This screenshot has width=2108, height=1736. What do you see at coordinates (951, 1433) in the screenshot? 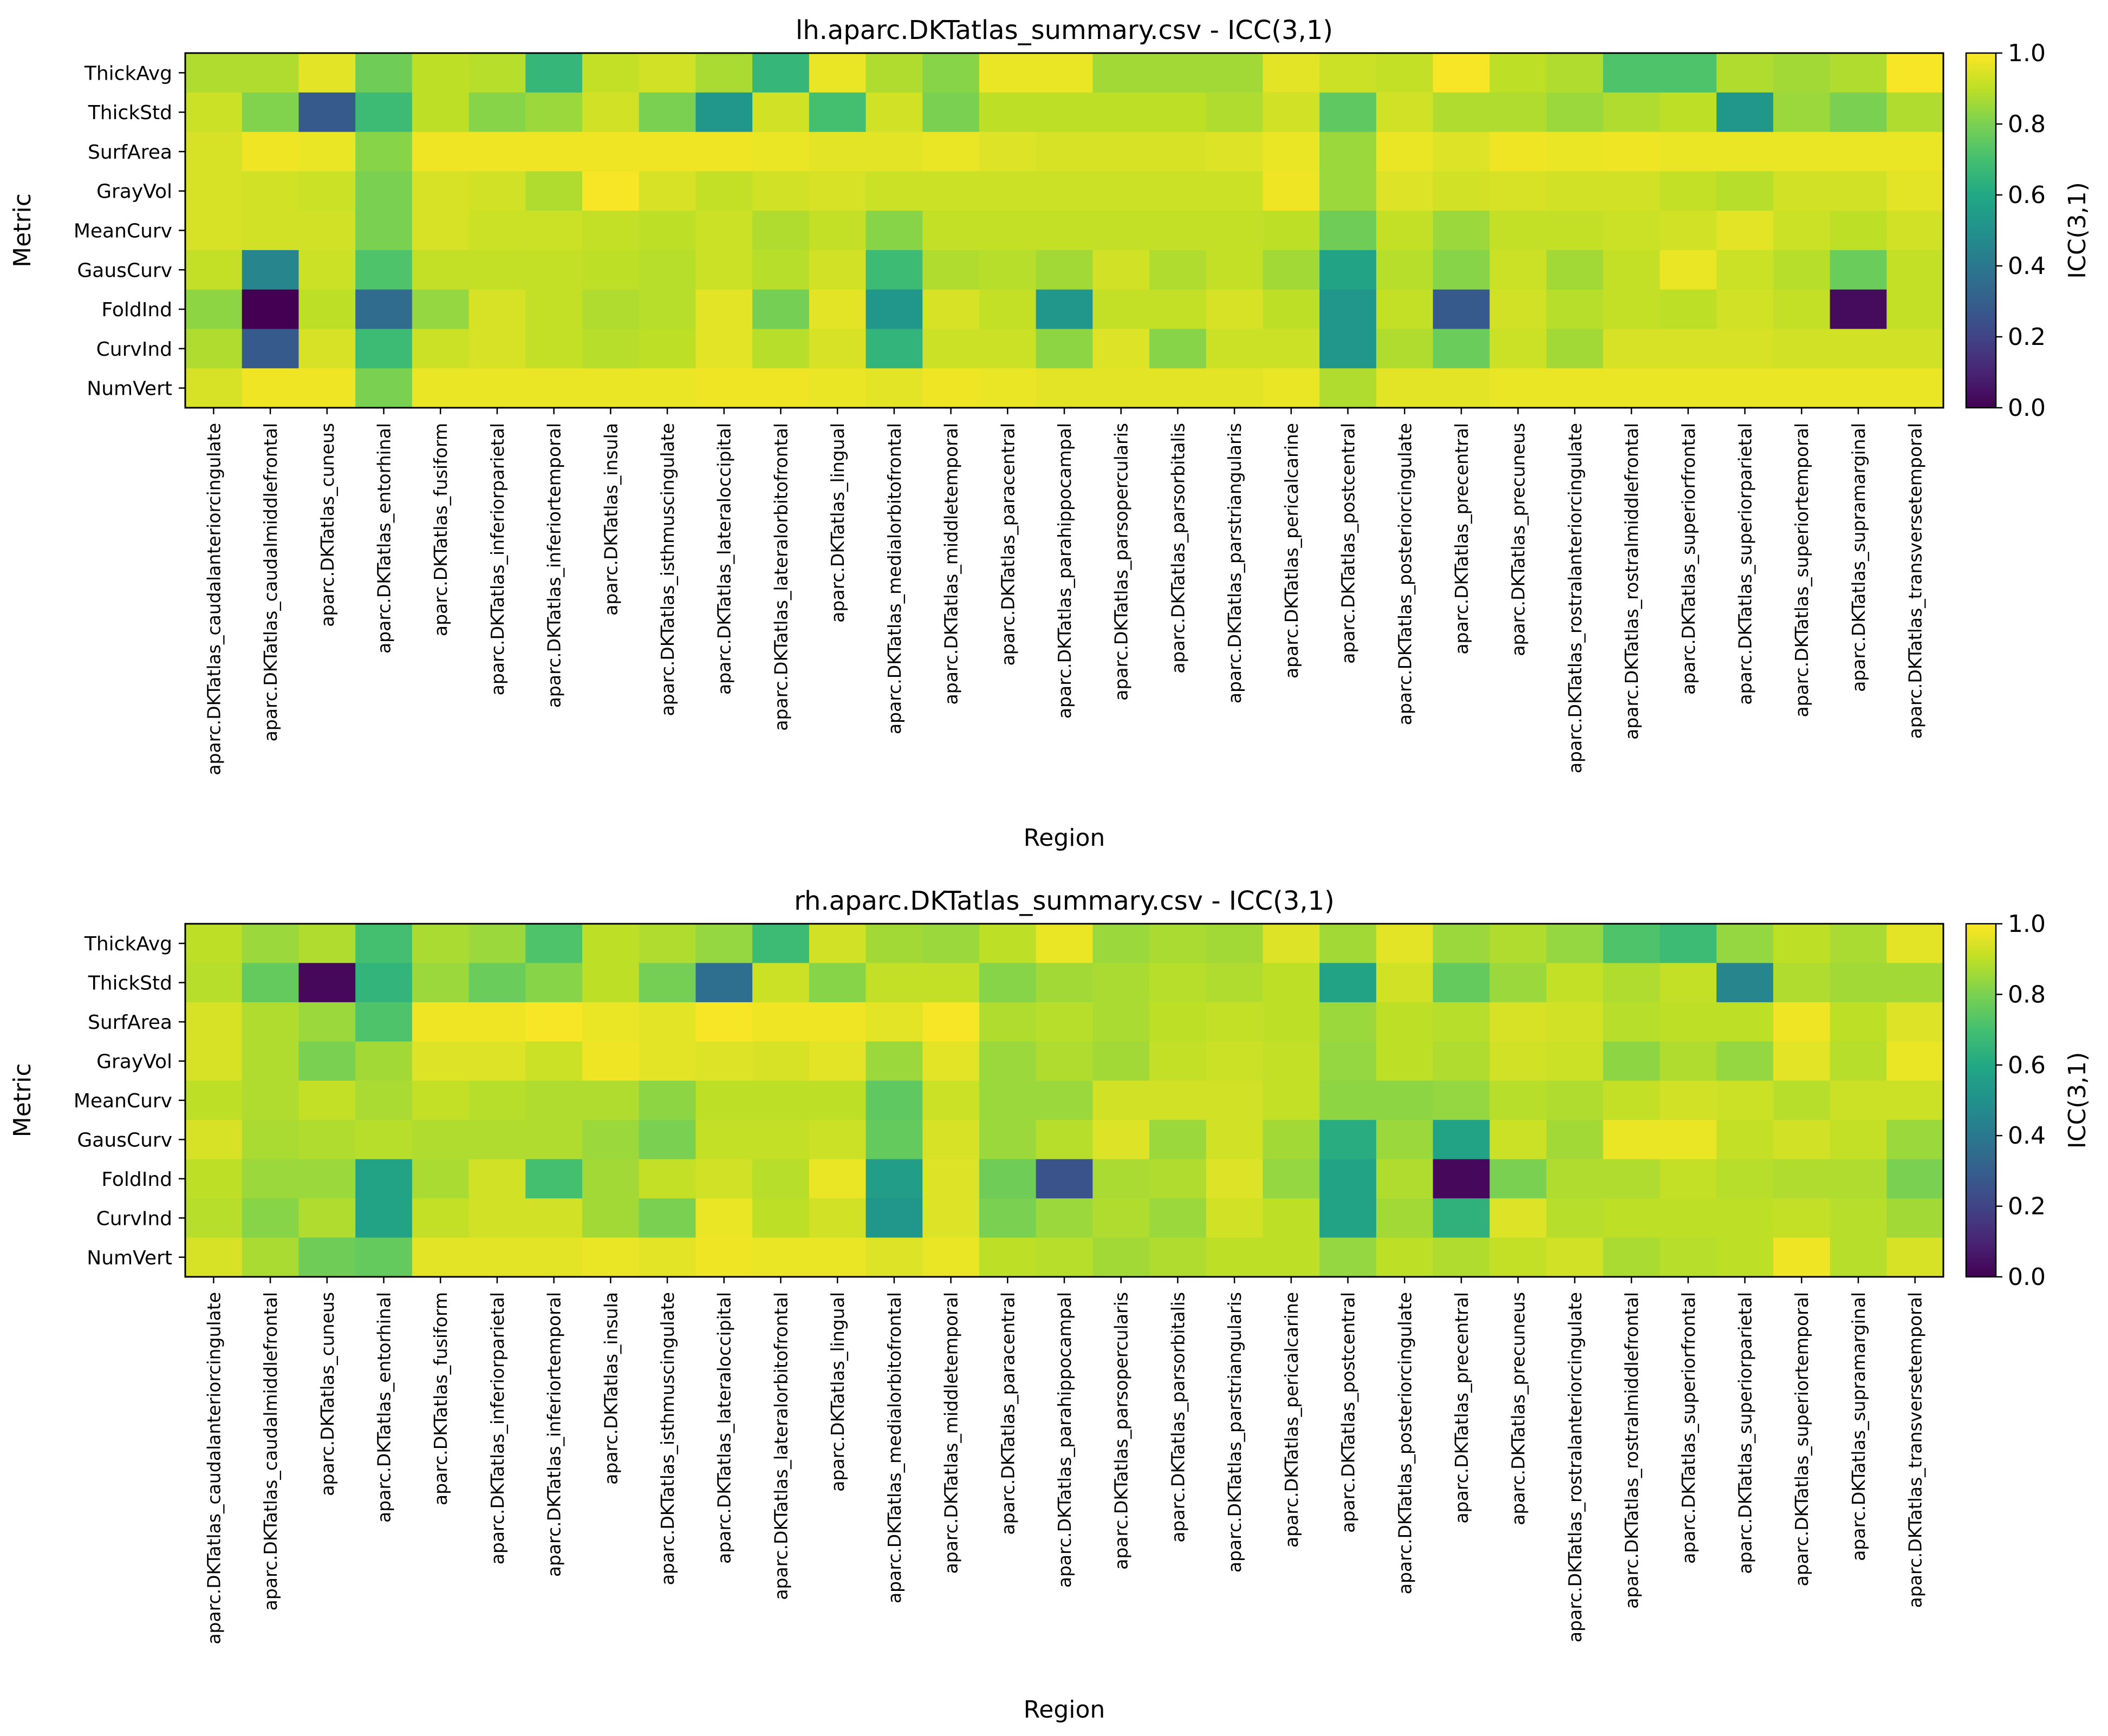
I see `x-tick-label: aparc.DKTatlas_middletemporal` at bounding box center [951, 1433].